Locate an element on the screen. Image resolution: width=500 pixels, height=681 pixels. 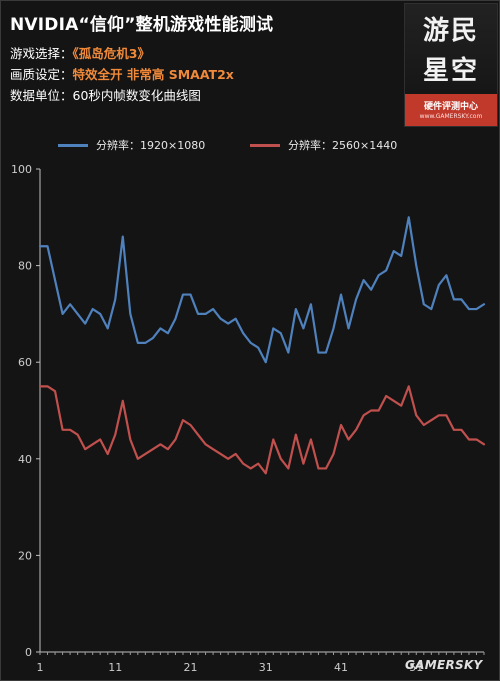
unit-value: 60秒内帧数变化曲线图 is located at coordinates (136, 95).